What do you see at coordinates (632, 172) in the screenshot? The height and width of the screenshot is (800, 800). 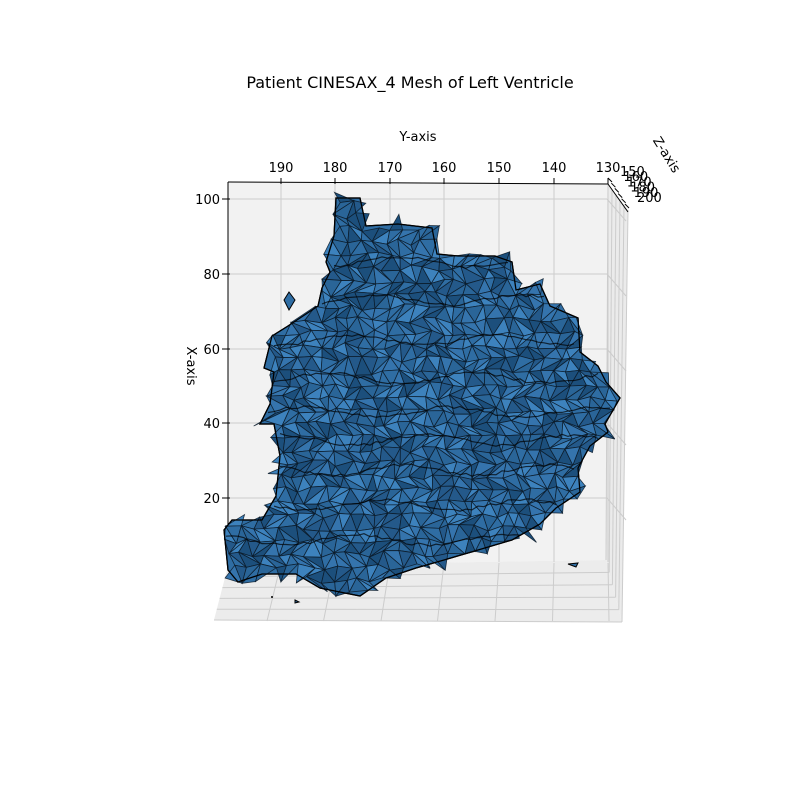 I see `z-tick-label: 150` at bounding box center [632, 172].